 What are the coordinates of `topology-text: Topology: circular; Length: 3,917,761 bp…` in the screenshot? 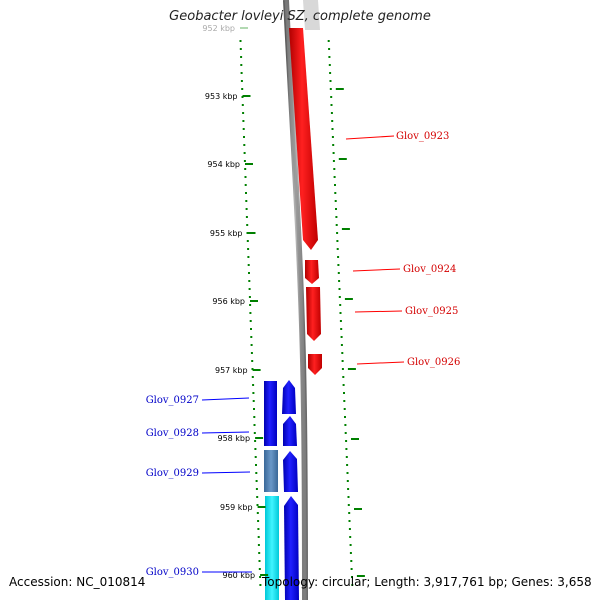 It's located at (427, 582).